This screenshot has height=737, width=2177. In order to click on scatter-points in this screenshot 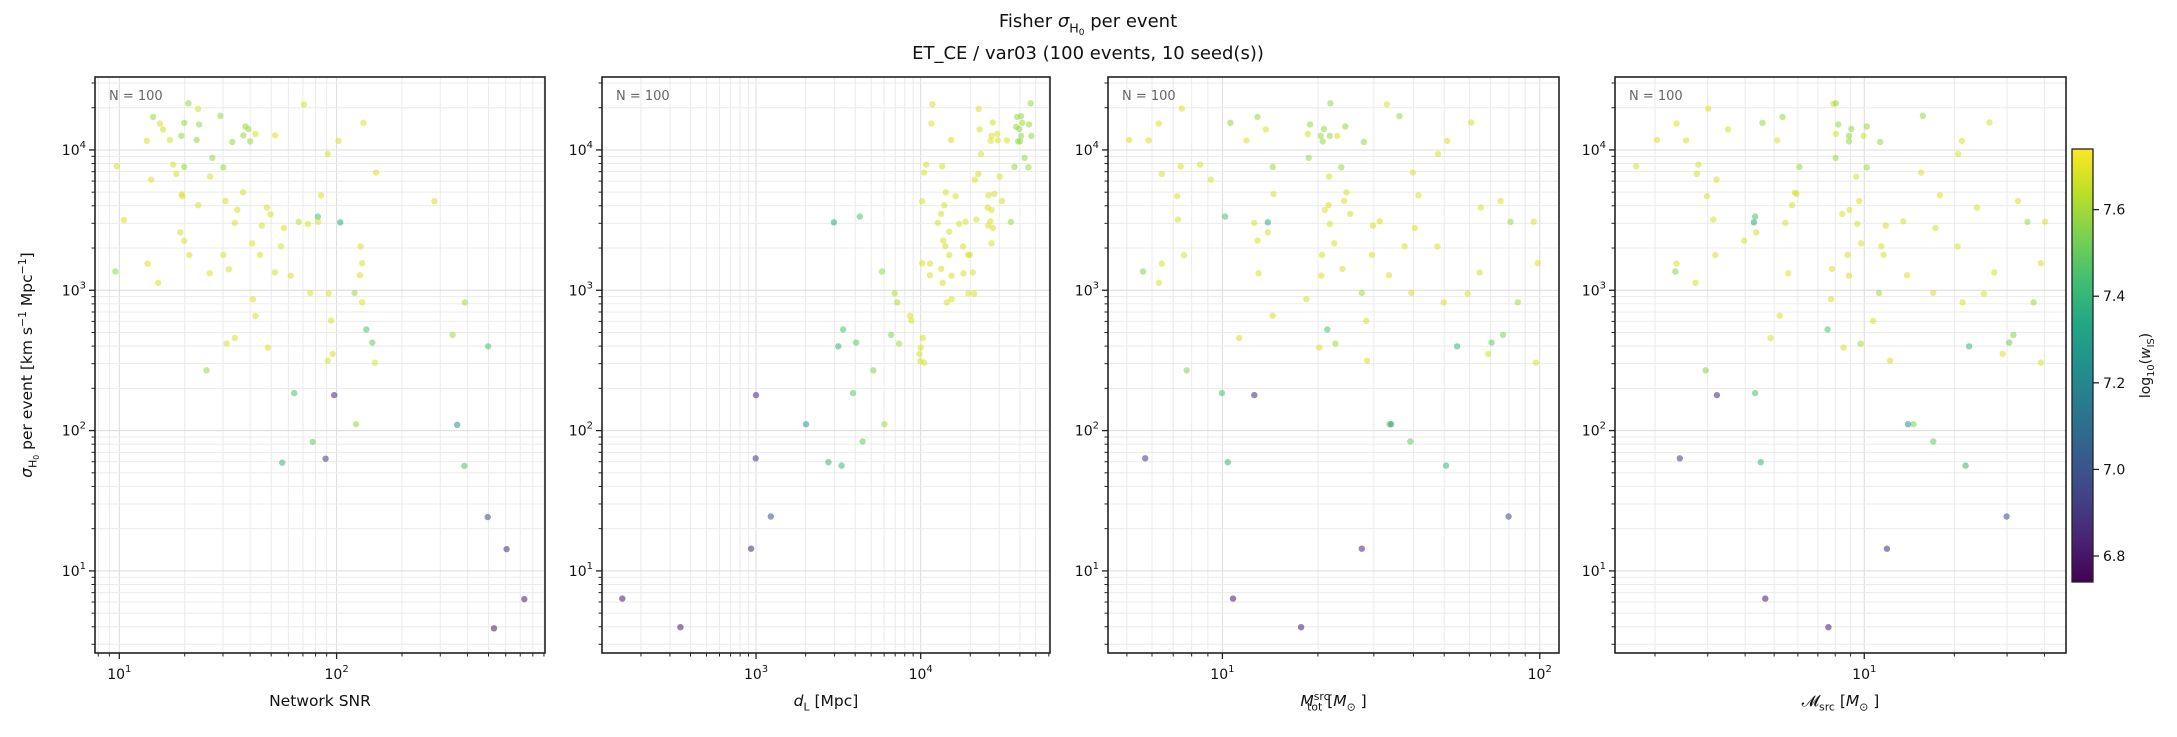, I will do `click(1333, 365)`.